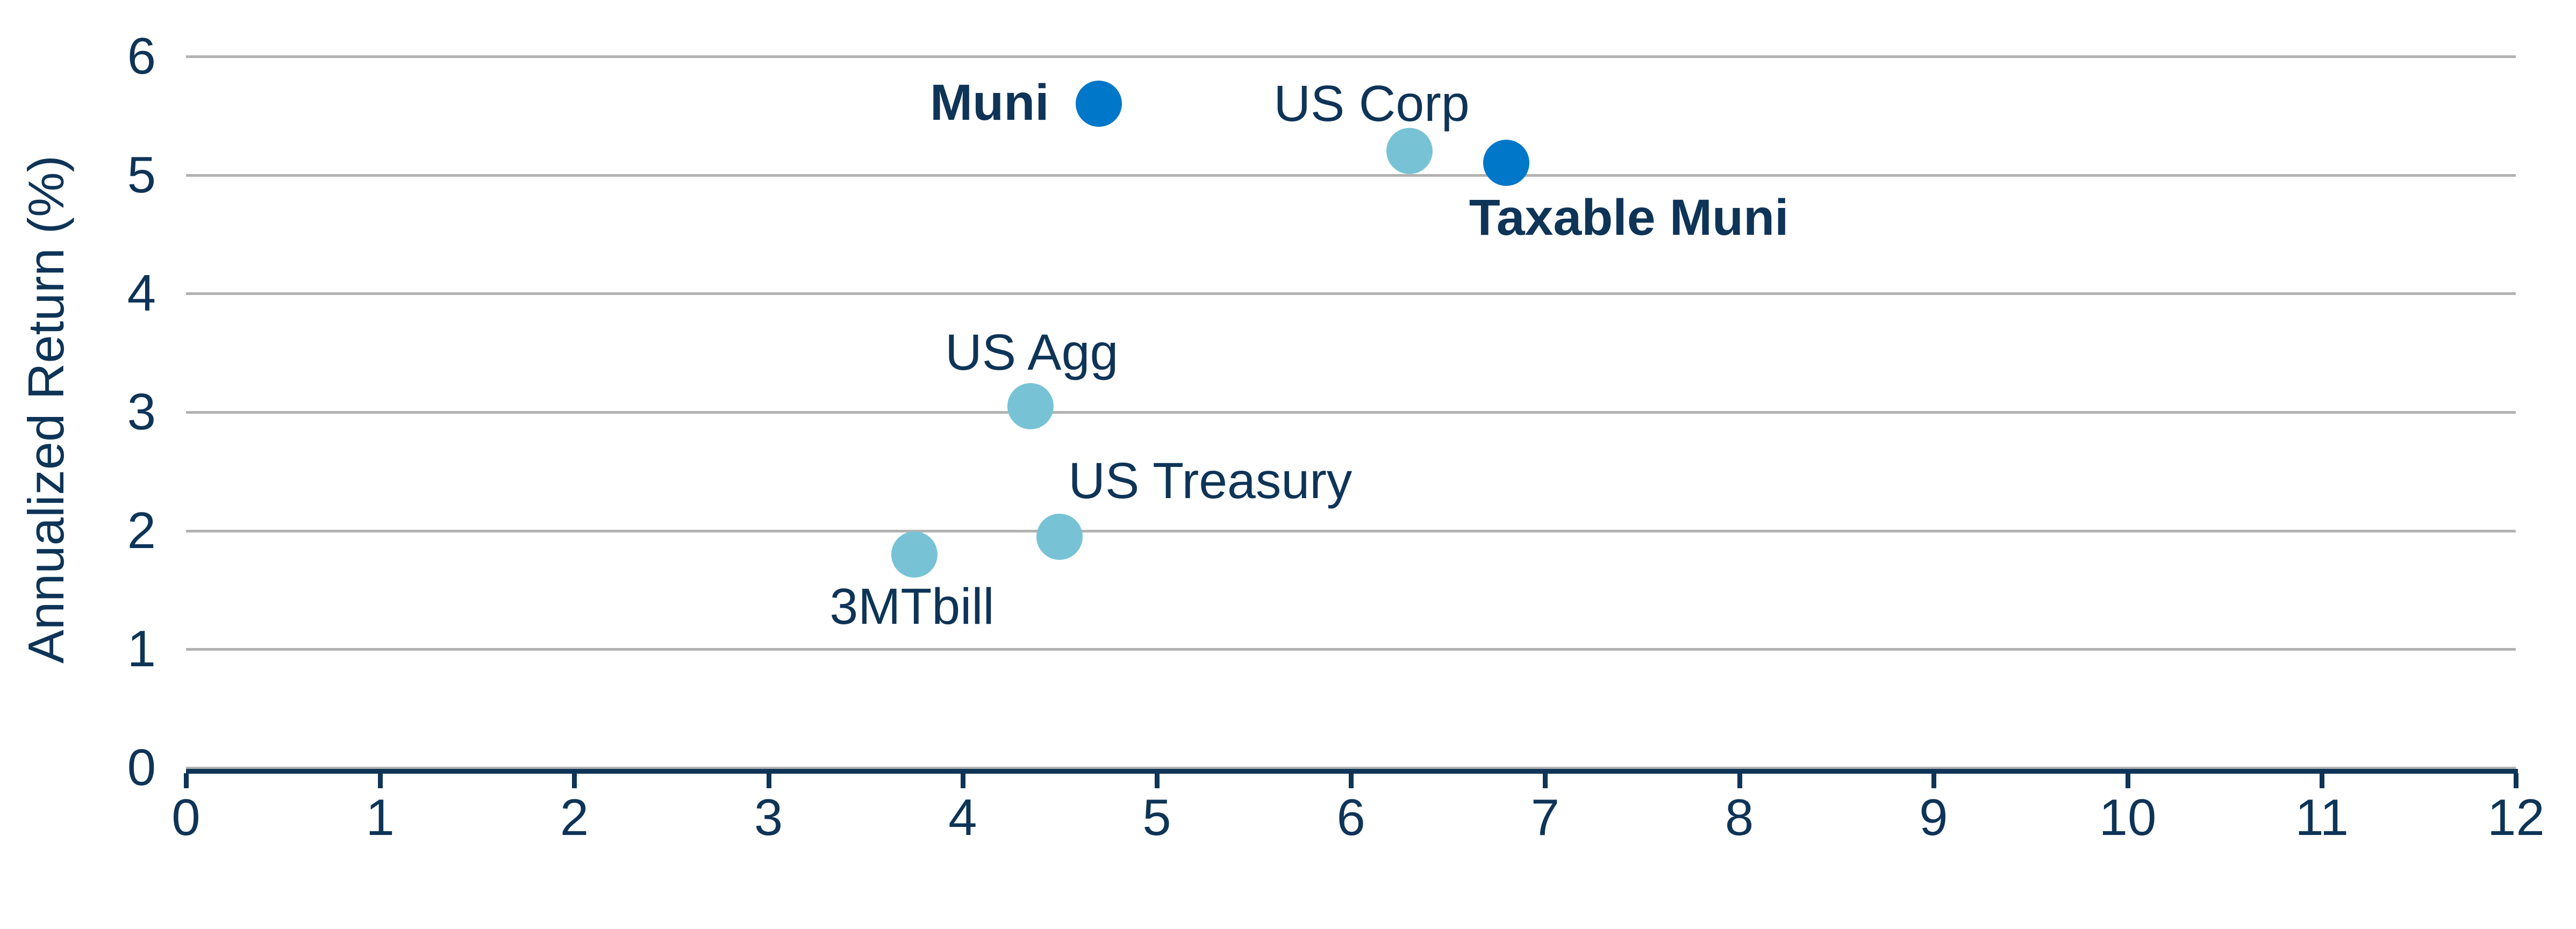 The width and height of the screenshot is (2576, 929). Describe the element at coordinates (141, 767) in the screenshot. I see `y-tick-label-0: 0` at that location.